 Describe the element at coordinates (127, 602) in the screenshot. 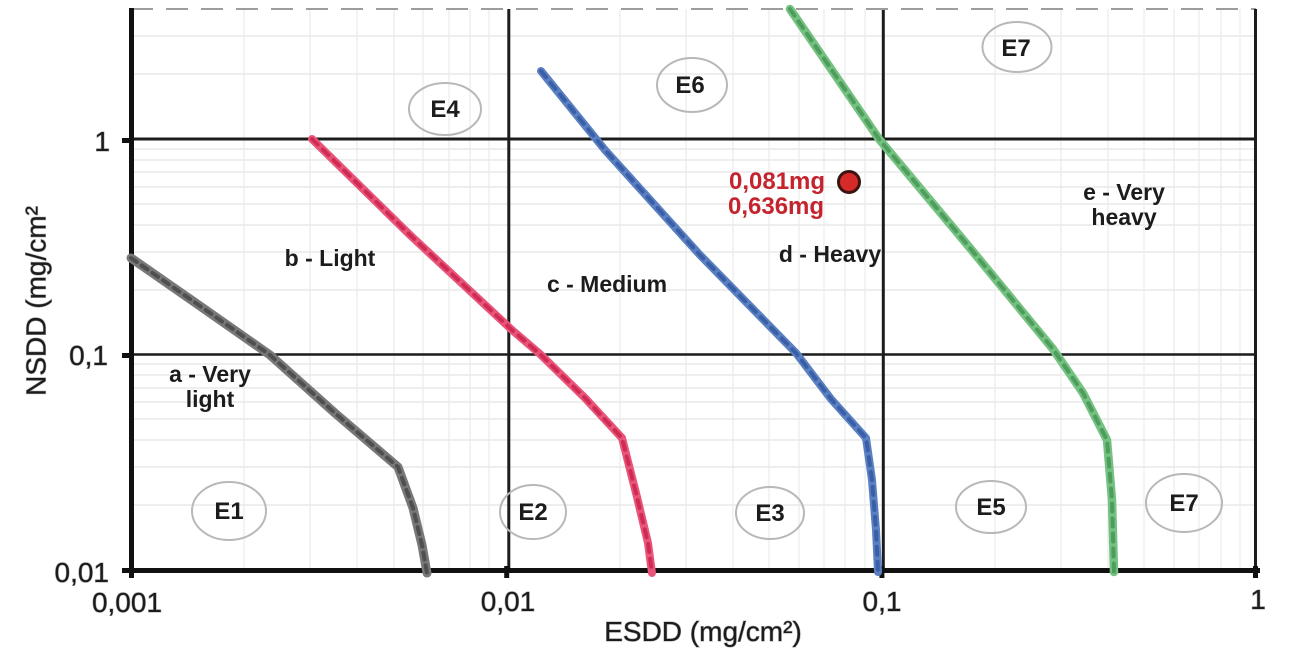

I see `svg-text: 0,001` at that location.